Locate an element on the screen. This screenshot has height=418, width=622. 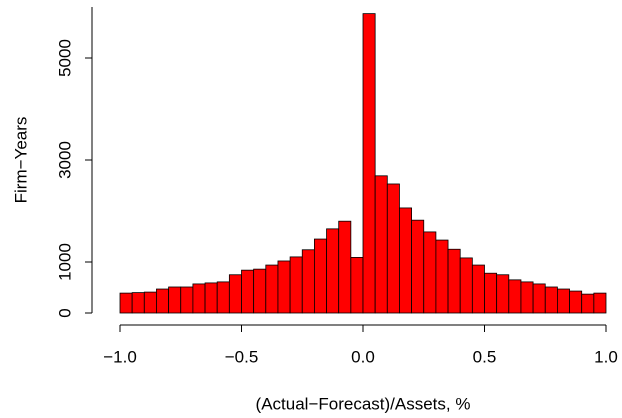
y-tick-label: 0 is located at coordinates (64, 312).